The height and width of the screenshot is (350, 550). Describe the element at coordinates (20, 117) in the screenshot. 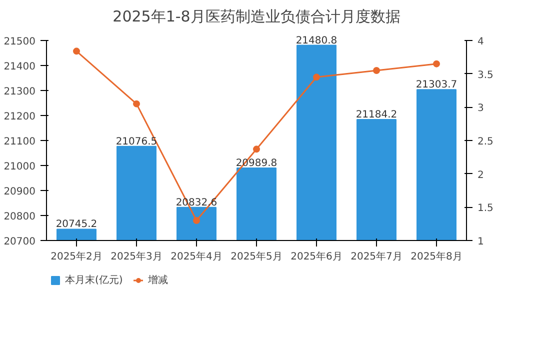

I see `y-tick-label: 21200` at that location.